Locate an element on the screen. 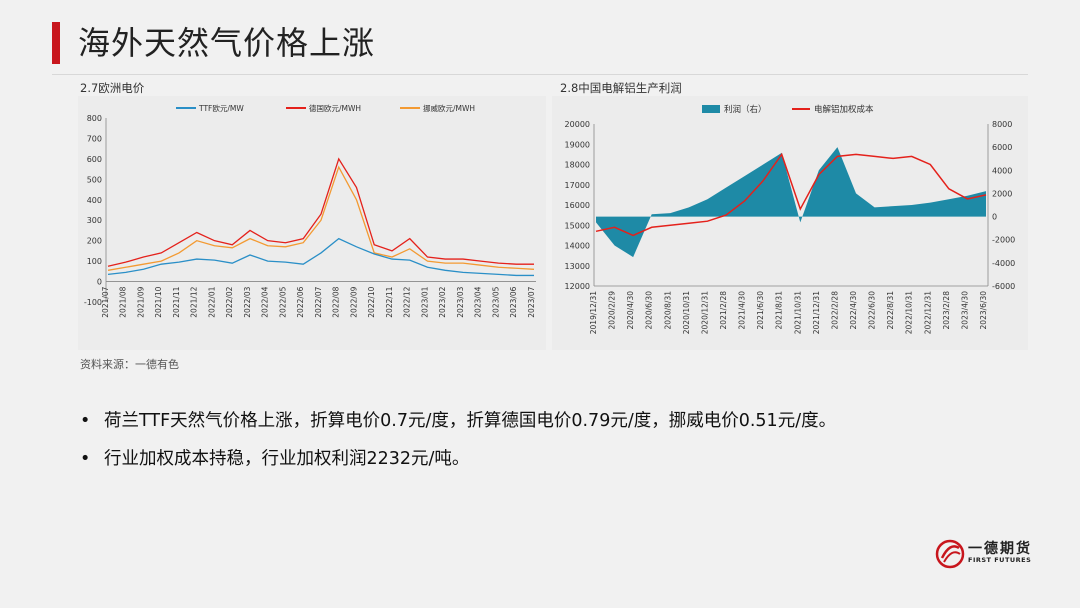  x-tick-label: 2020/4/30 is located at coordinates (630, 310).